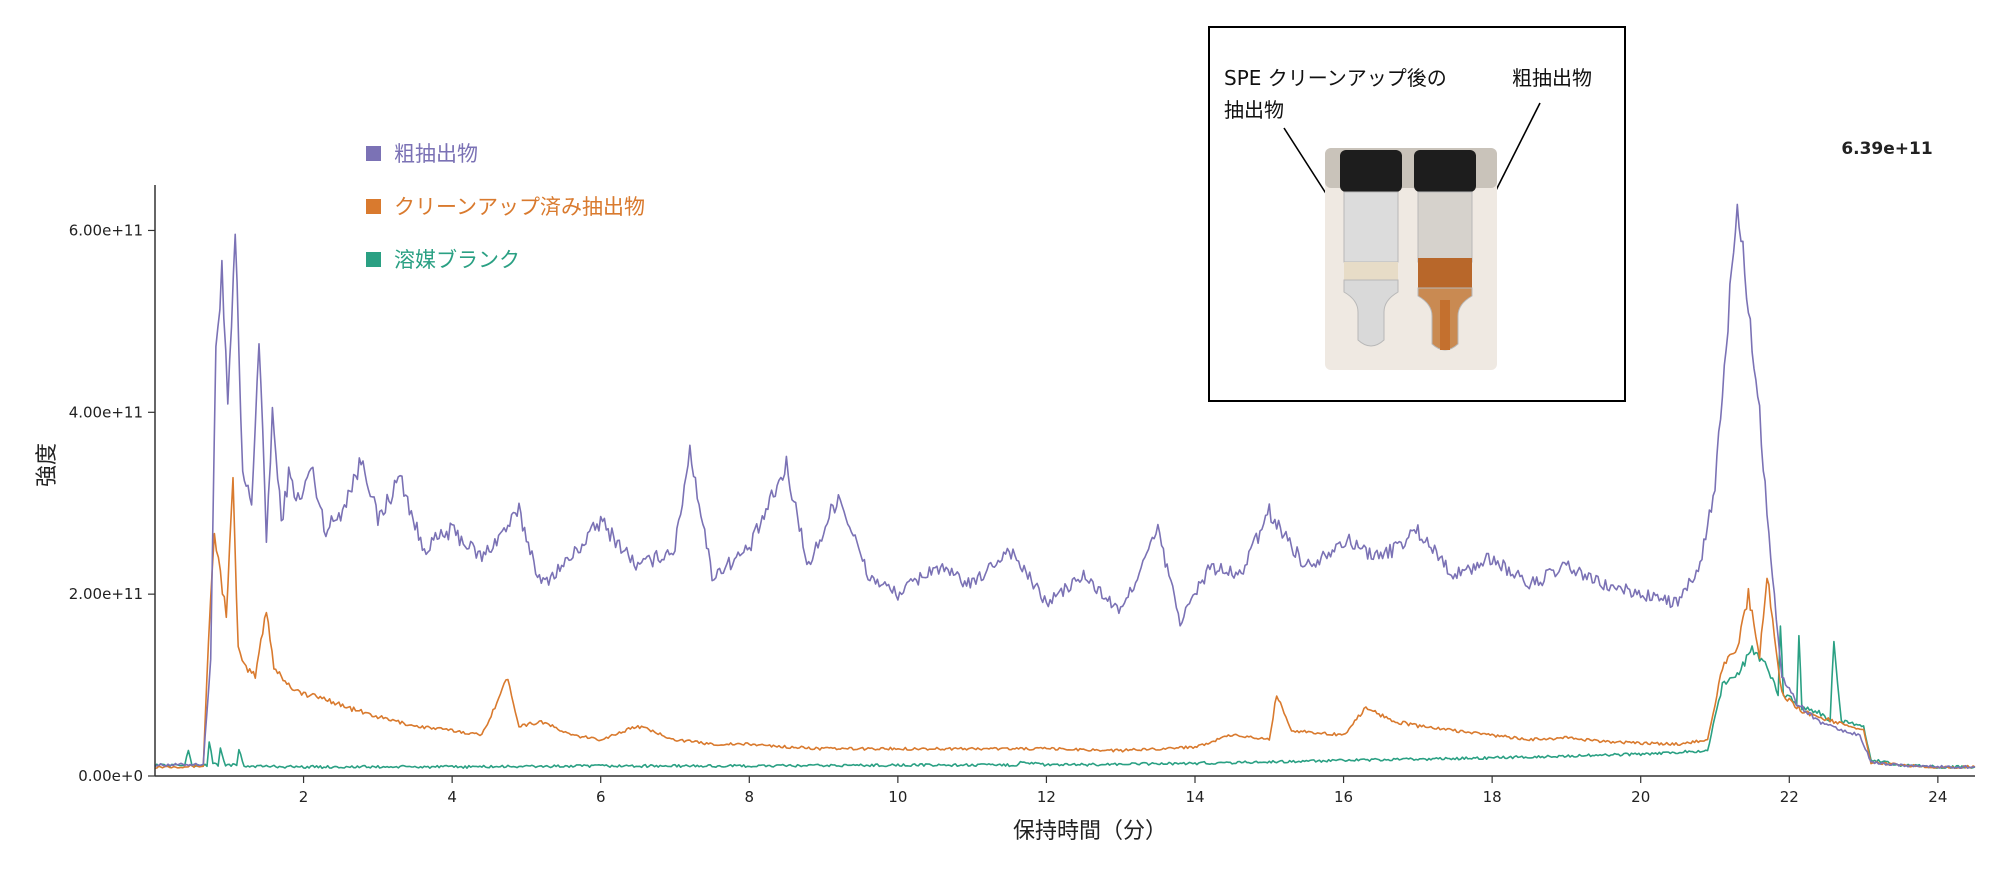  Describe the element at coordinates (106, 594) in the screenshot. I see `y-tick-label: 2.00e+11` at that location.